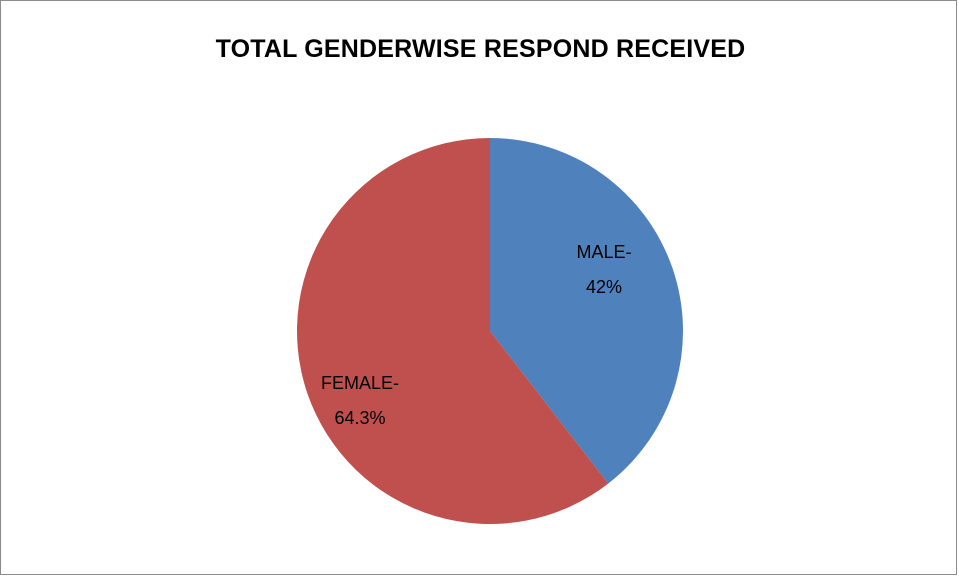 The image size is (959, 578). What do you see at coordinates (360, 383) in the screenshot?
I see `slice-label-name: FEMALE-` at bounding box center [360, 383].